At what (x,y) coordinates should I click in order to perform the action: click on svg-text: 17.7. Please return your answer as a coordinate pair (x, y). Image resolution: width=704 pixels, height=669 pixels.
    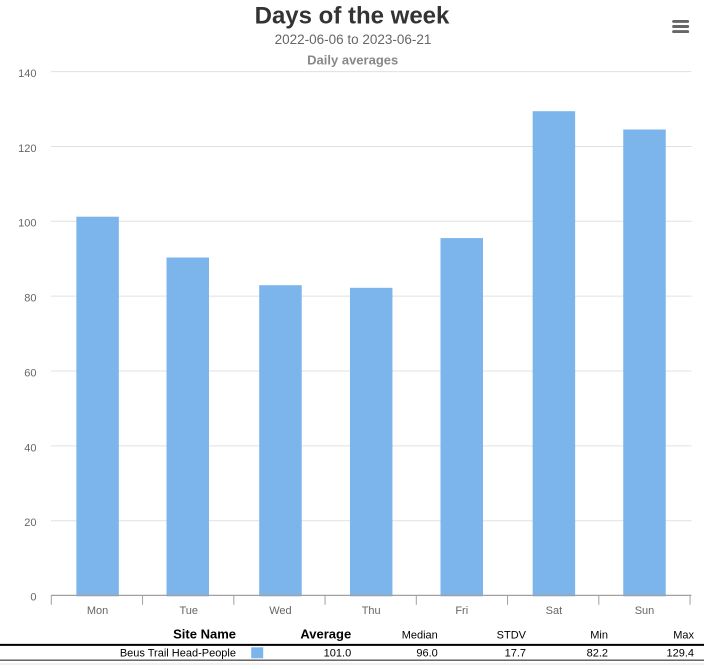
    Looking at the image, I should click on (515, 654).